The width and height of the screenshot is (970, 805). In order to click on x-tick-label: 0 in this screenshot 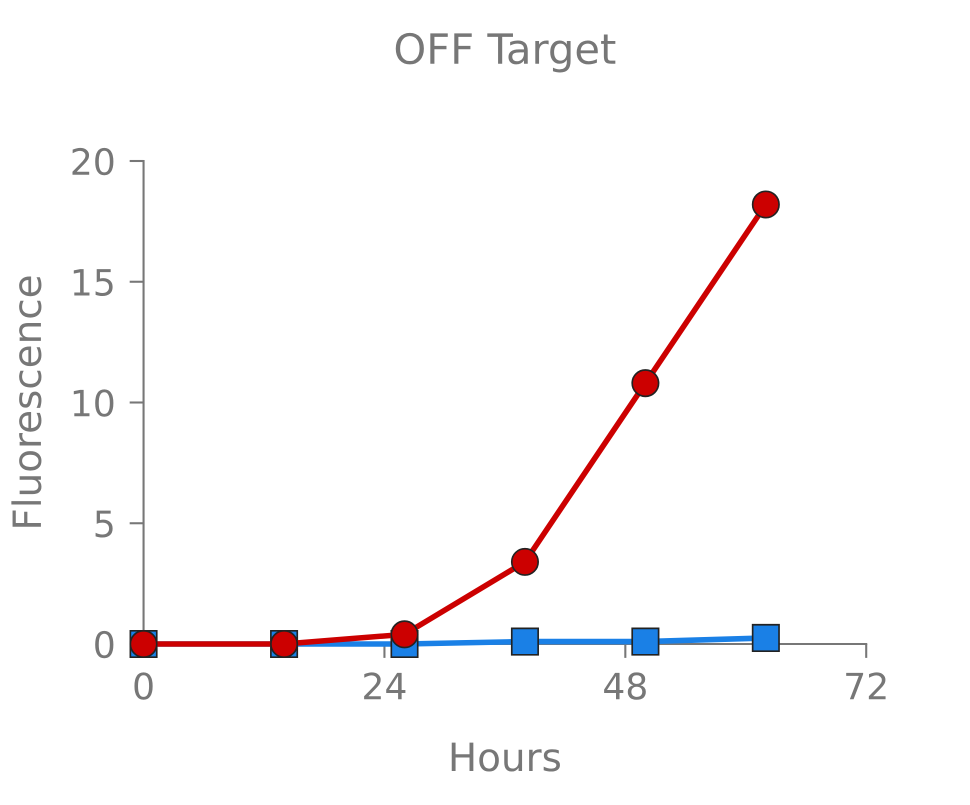, I will do `click(143, 686)`.